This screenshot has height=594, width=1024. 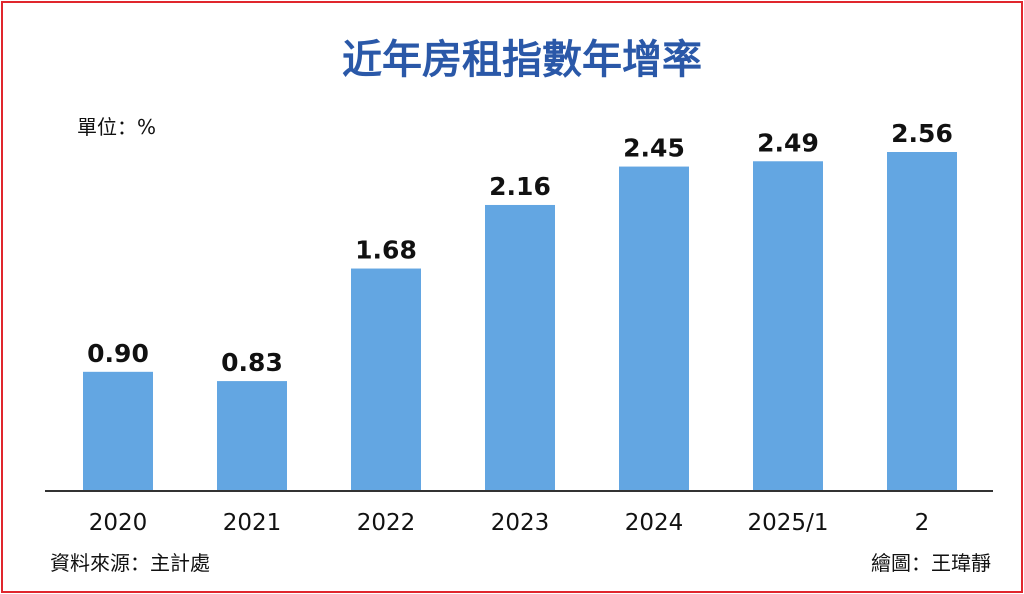 I want to click on credit-label: 繪圖：王瑋靜, so click(x=931, y=563).